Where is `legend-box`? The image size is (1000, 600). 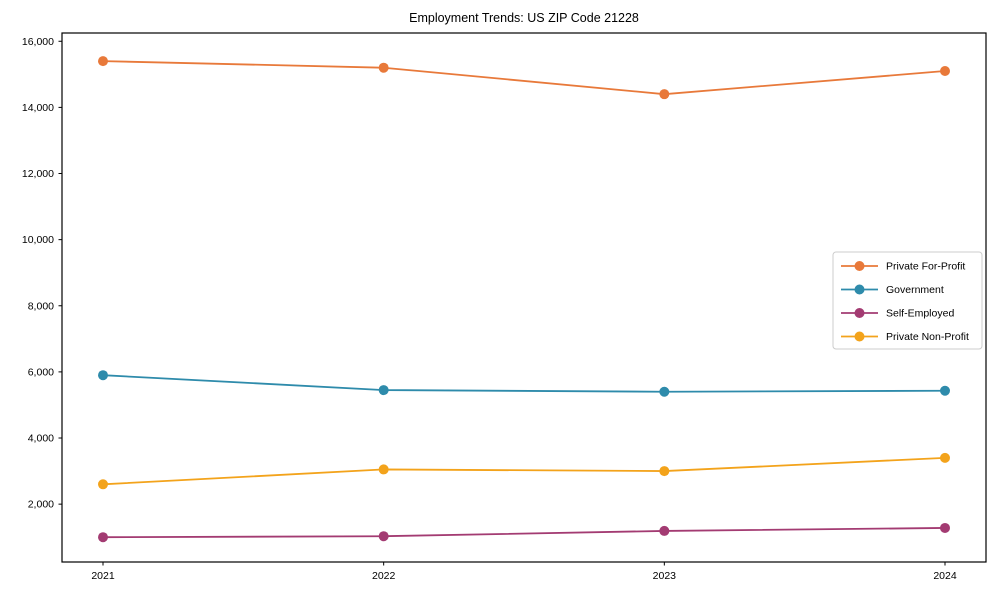
legend-box is located at coordinates (907, 300).